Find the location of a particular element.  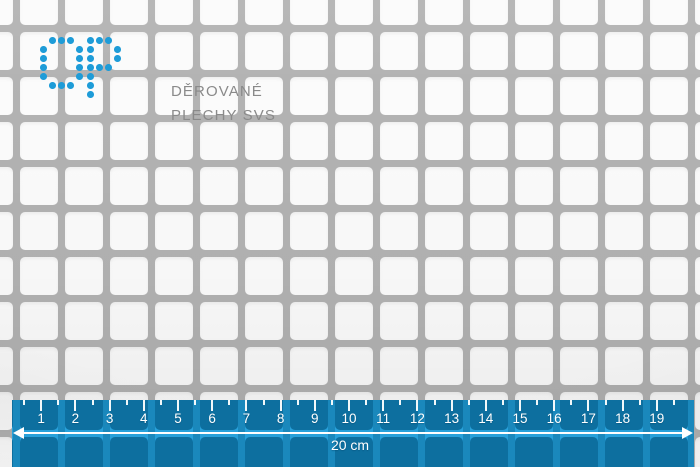

ruler-line is located at coordinates (352, 433).